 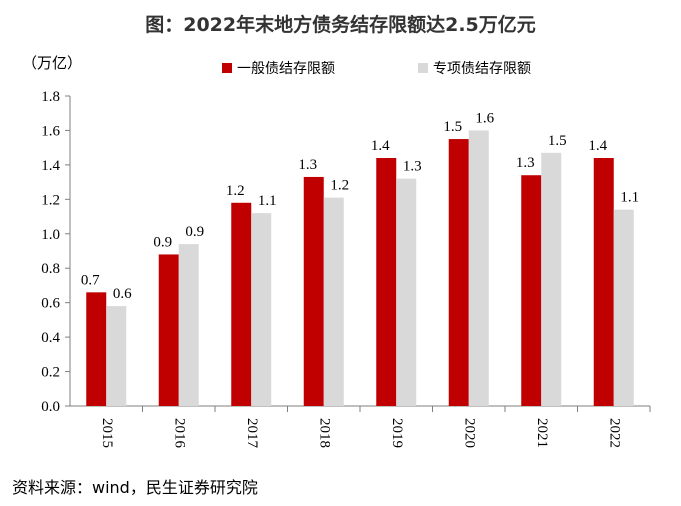 I want to click on bar-special-2017, so click(x=261, y=309).